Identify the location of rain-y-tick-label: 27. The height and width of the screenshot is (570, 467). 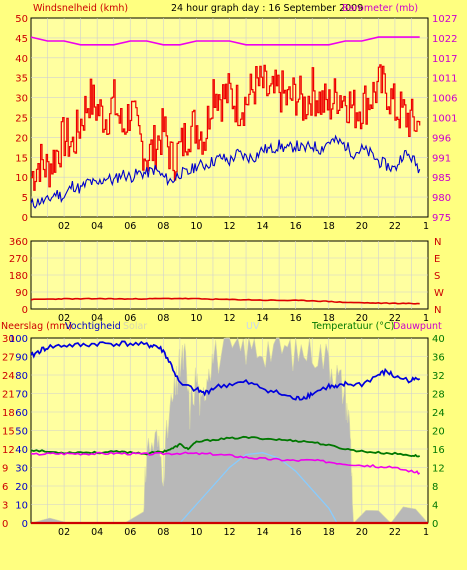
(8, 358).